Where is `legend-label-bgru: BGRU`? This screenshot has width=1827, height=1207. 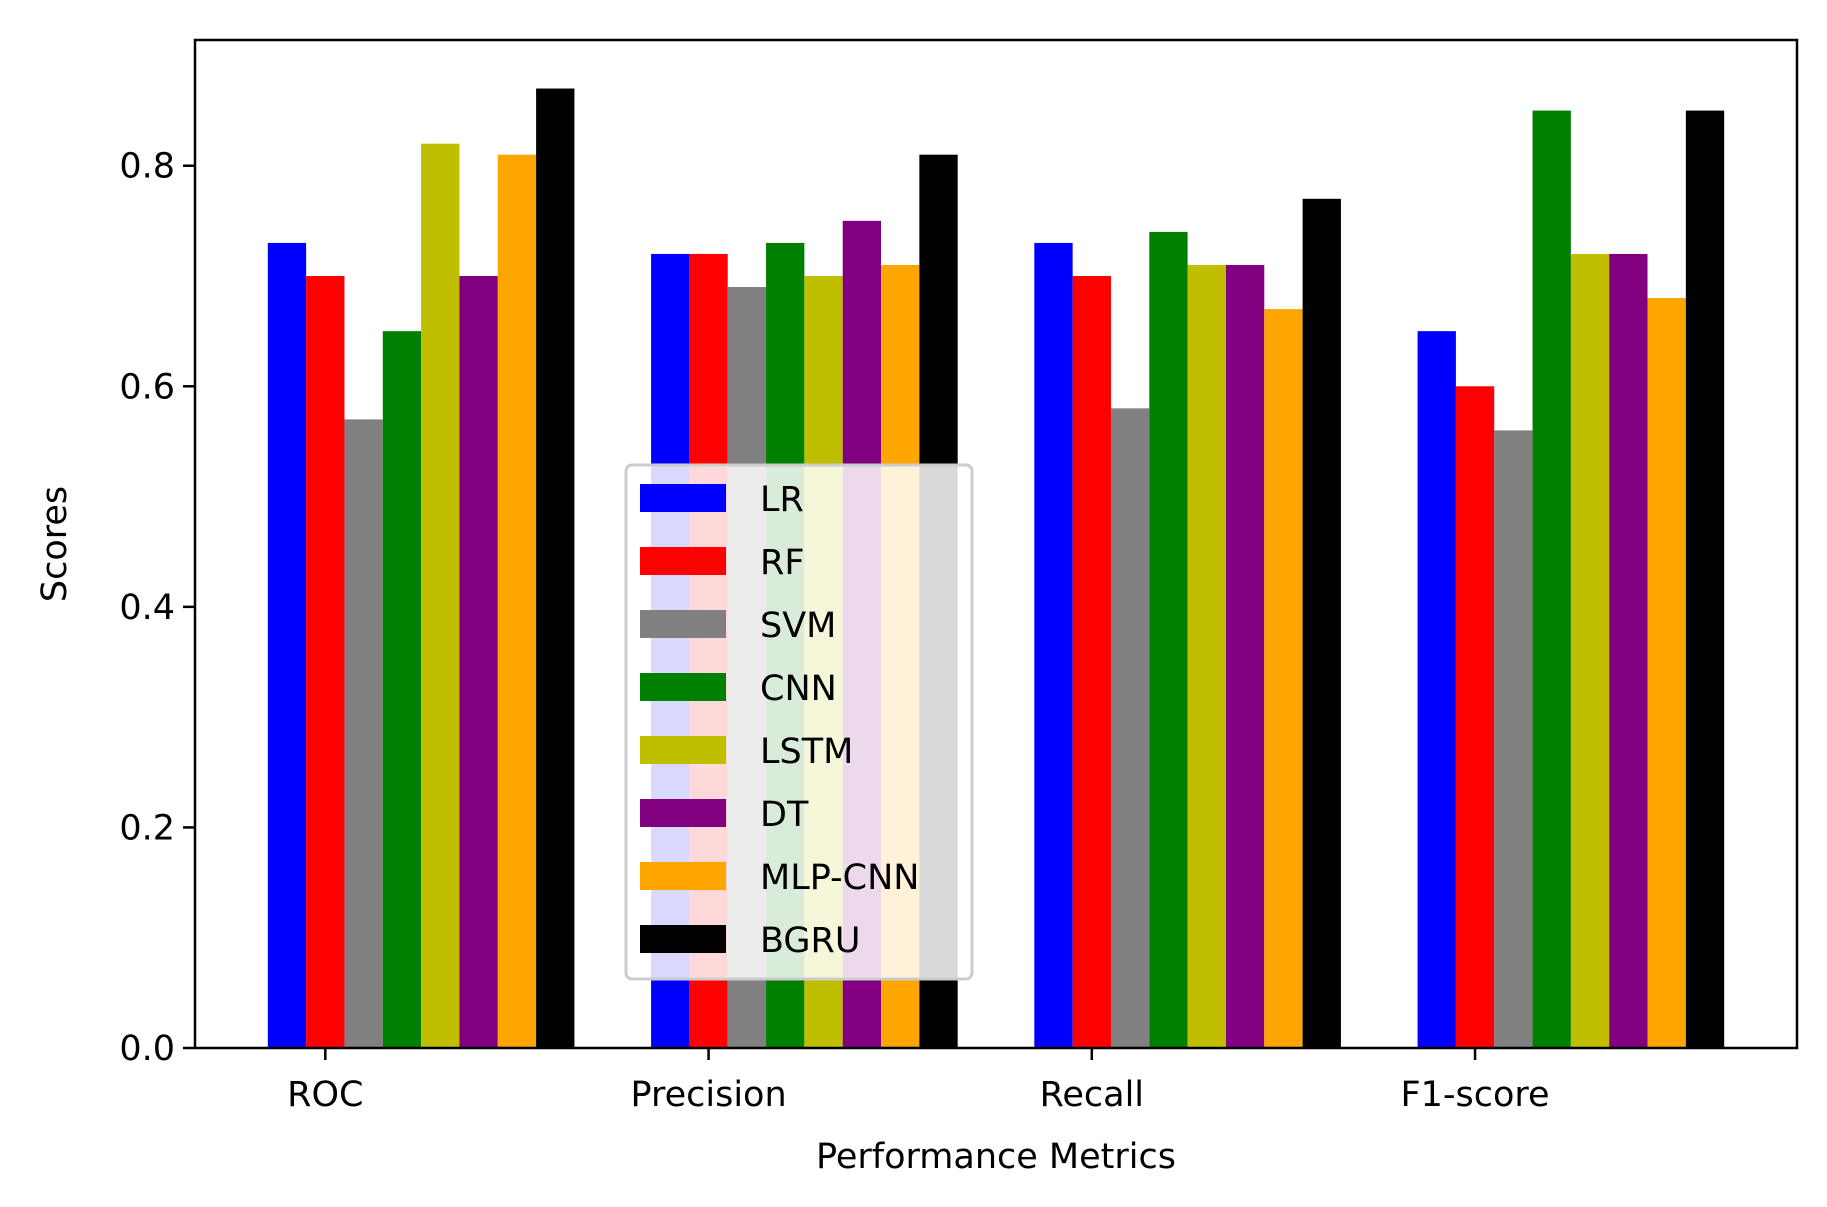
legend-label-bgru: BGRU is located at coordinates (810, 941).